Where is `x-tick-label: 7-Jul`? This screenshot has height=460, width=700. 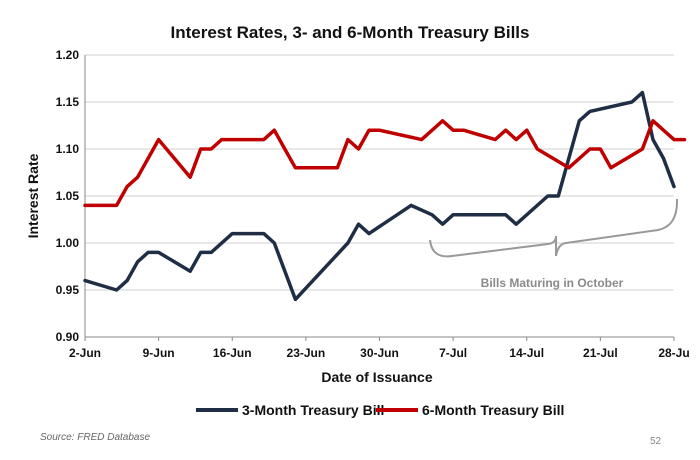
x-tick-label: 7-Jul is located at coordinates (453, 353).